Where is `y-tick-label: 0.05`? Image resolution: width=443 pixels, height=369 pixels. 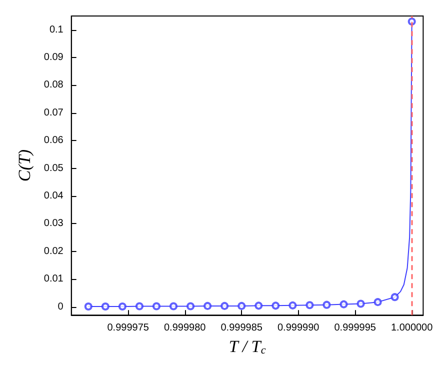
y-tick-label: 0.05 is located at coordinates (54, 168).